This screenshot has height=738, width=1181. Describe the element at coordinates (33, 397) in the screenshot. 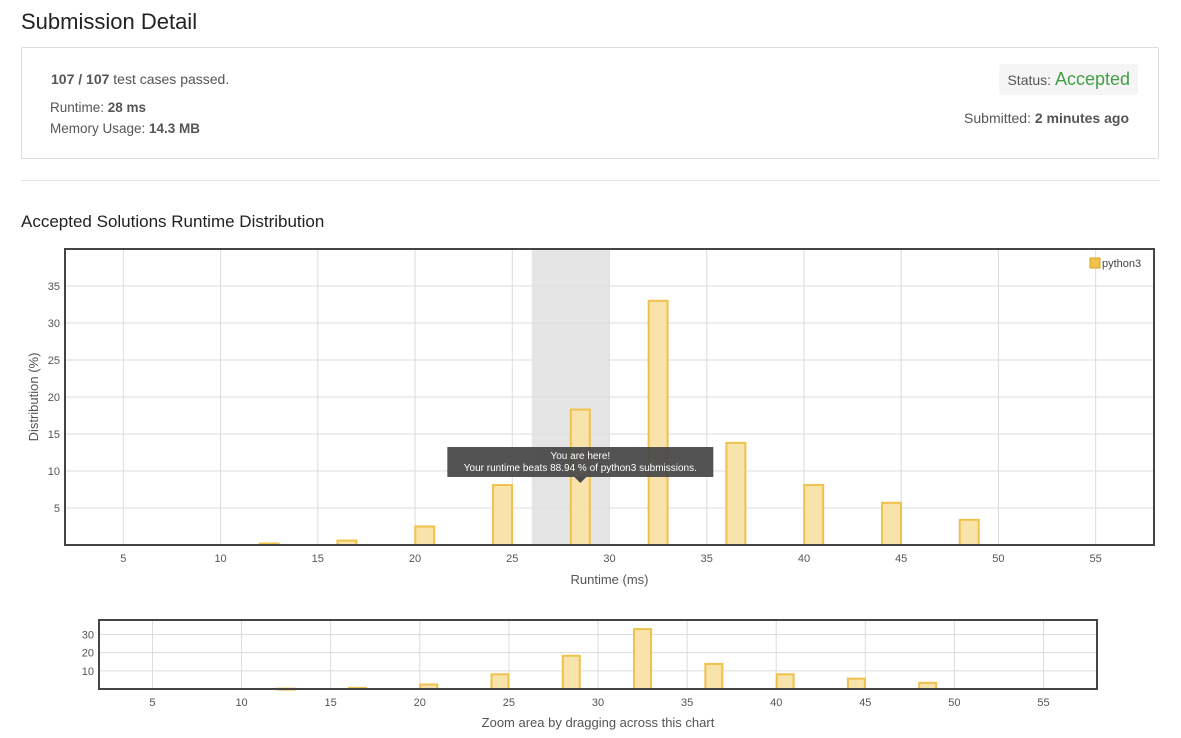

I see `y-axis-label: Distribution (%)` at that location.